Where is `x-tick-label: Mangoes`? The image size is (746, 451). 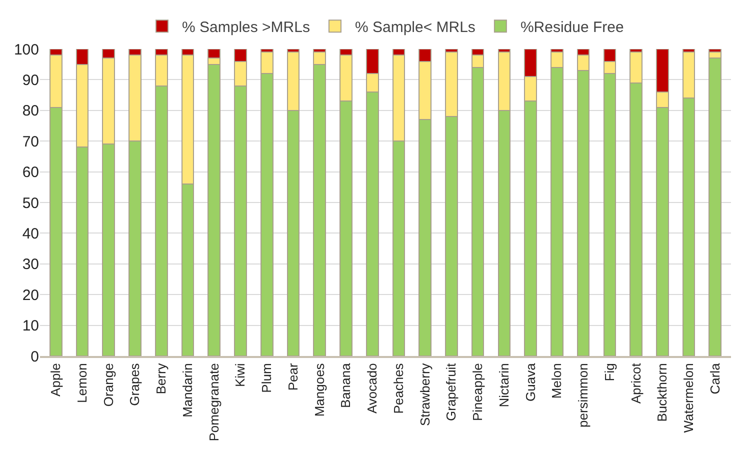 x-tick-label: Mangoes is located at coordinates (319, 389).